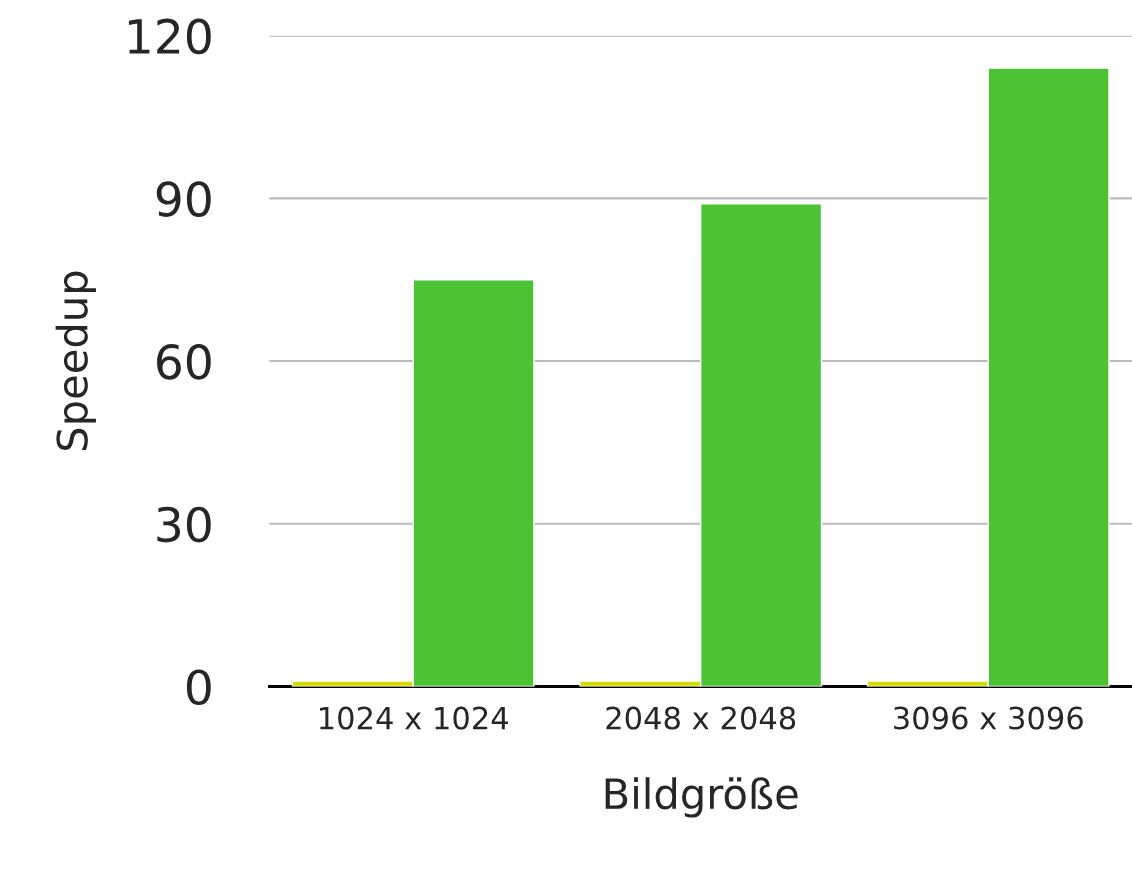 Image resolution: width=1132 pixels, height=869 pixels. I want to click on y-tick-label: 60, so click(184, 361).